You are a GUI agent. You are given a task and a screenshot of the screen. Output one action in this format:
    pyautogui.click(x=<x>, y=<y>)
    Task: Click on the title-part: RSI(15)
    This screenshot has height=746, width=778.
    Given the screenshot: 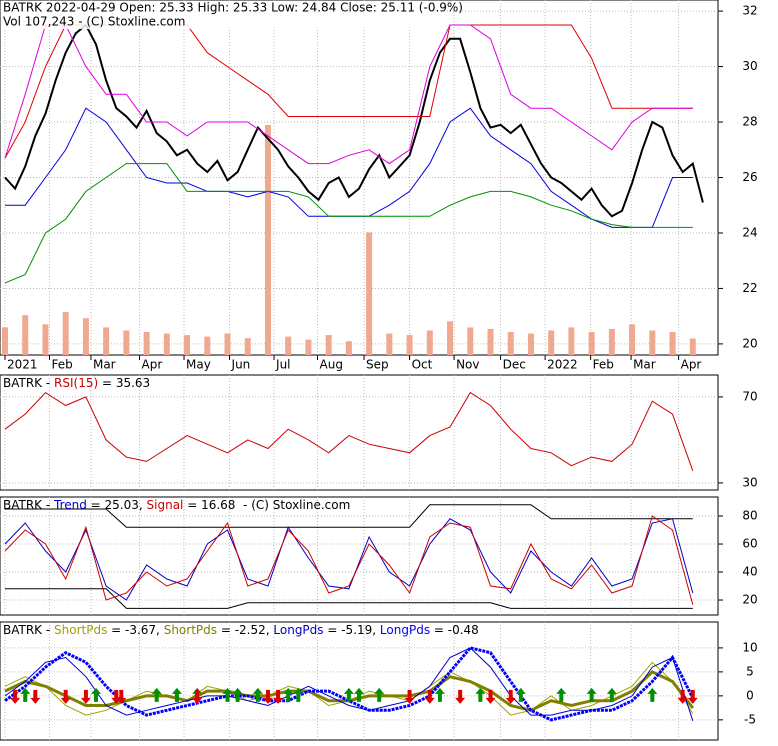 What is the action you would take?
    pyautogui.click(x=76, y=383)
    